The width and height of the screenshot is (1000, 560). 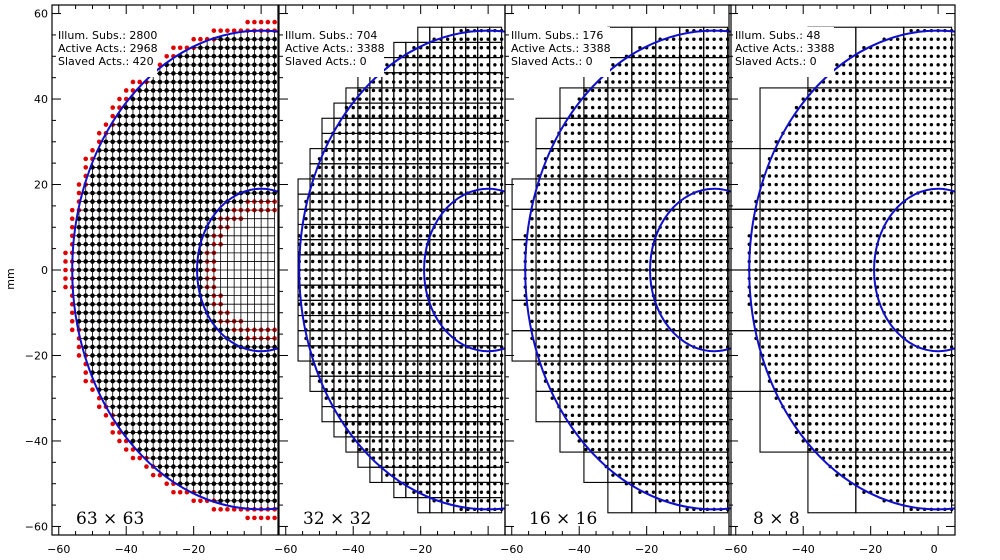 What do you see at coordinates (353, 549) in the screenshot?
I see `x-tick-label: −40` at bounding box center [353, 549].